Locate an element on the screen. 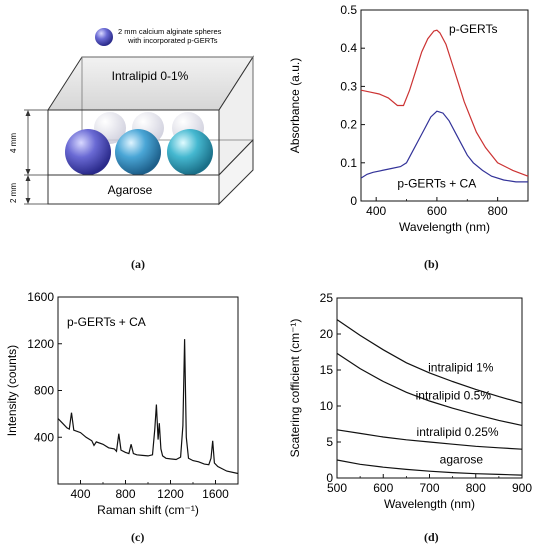 This screenshot has height=555, width=542. x-tick-label: 1200 is located at coordinates (170, 494).